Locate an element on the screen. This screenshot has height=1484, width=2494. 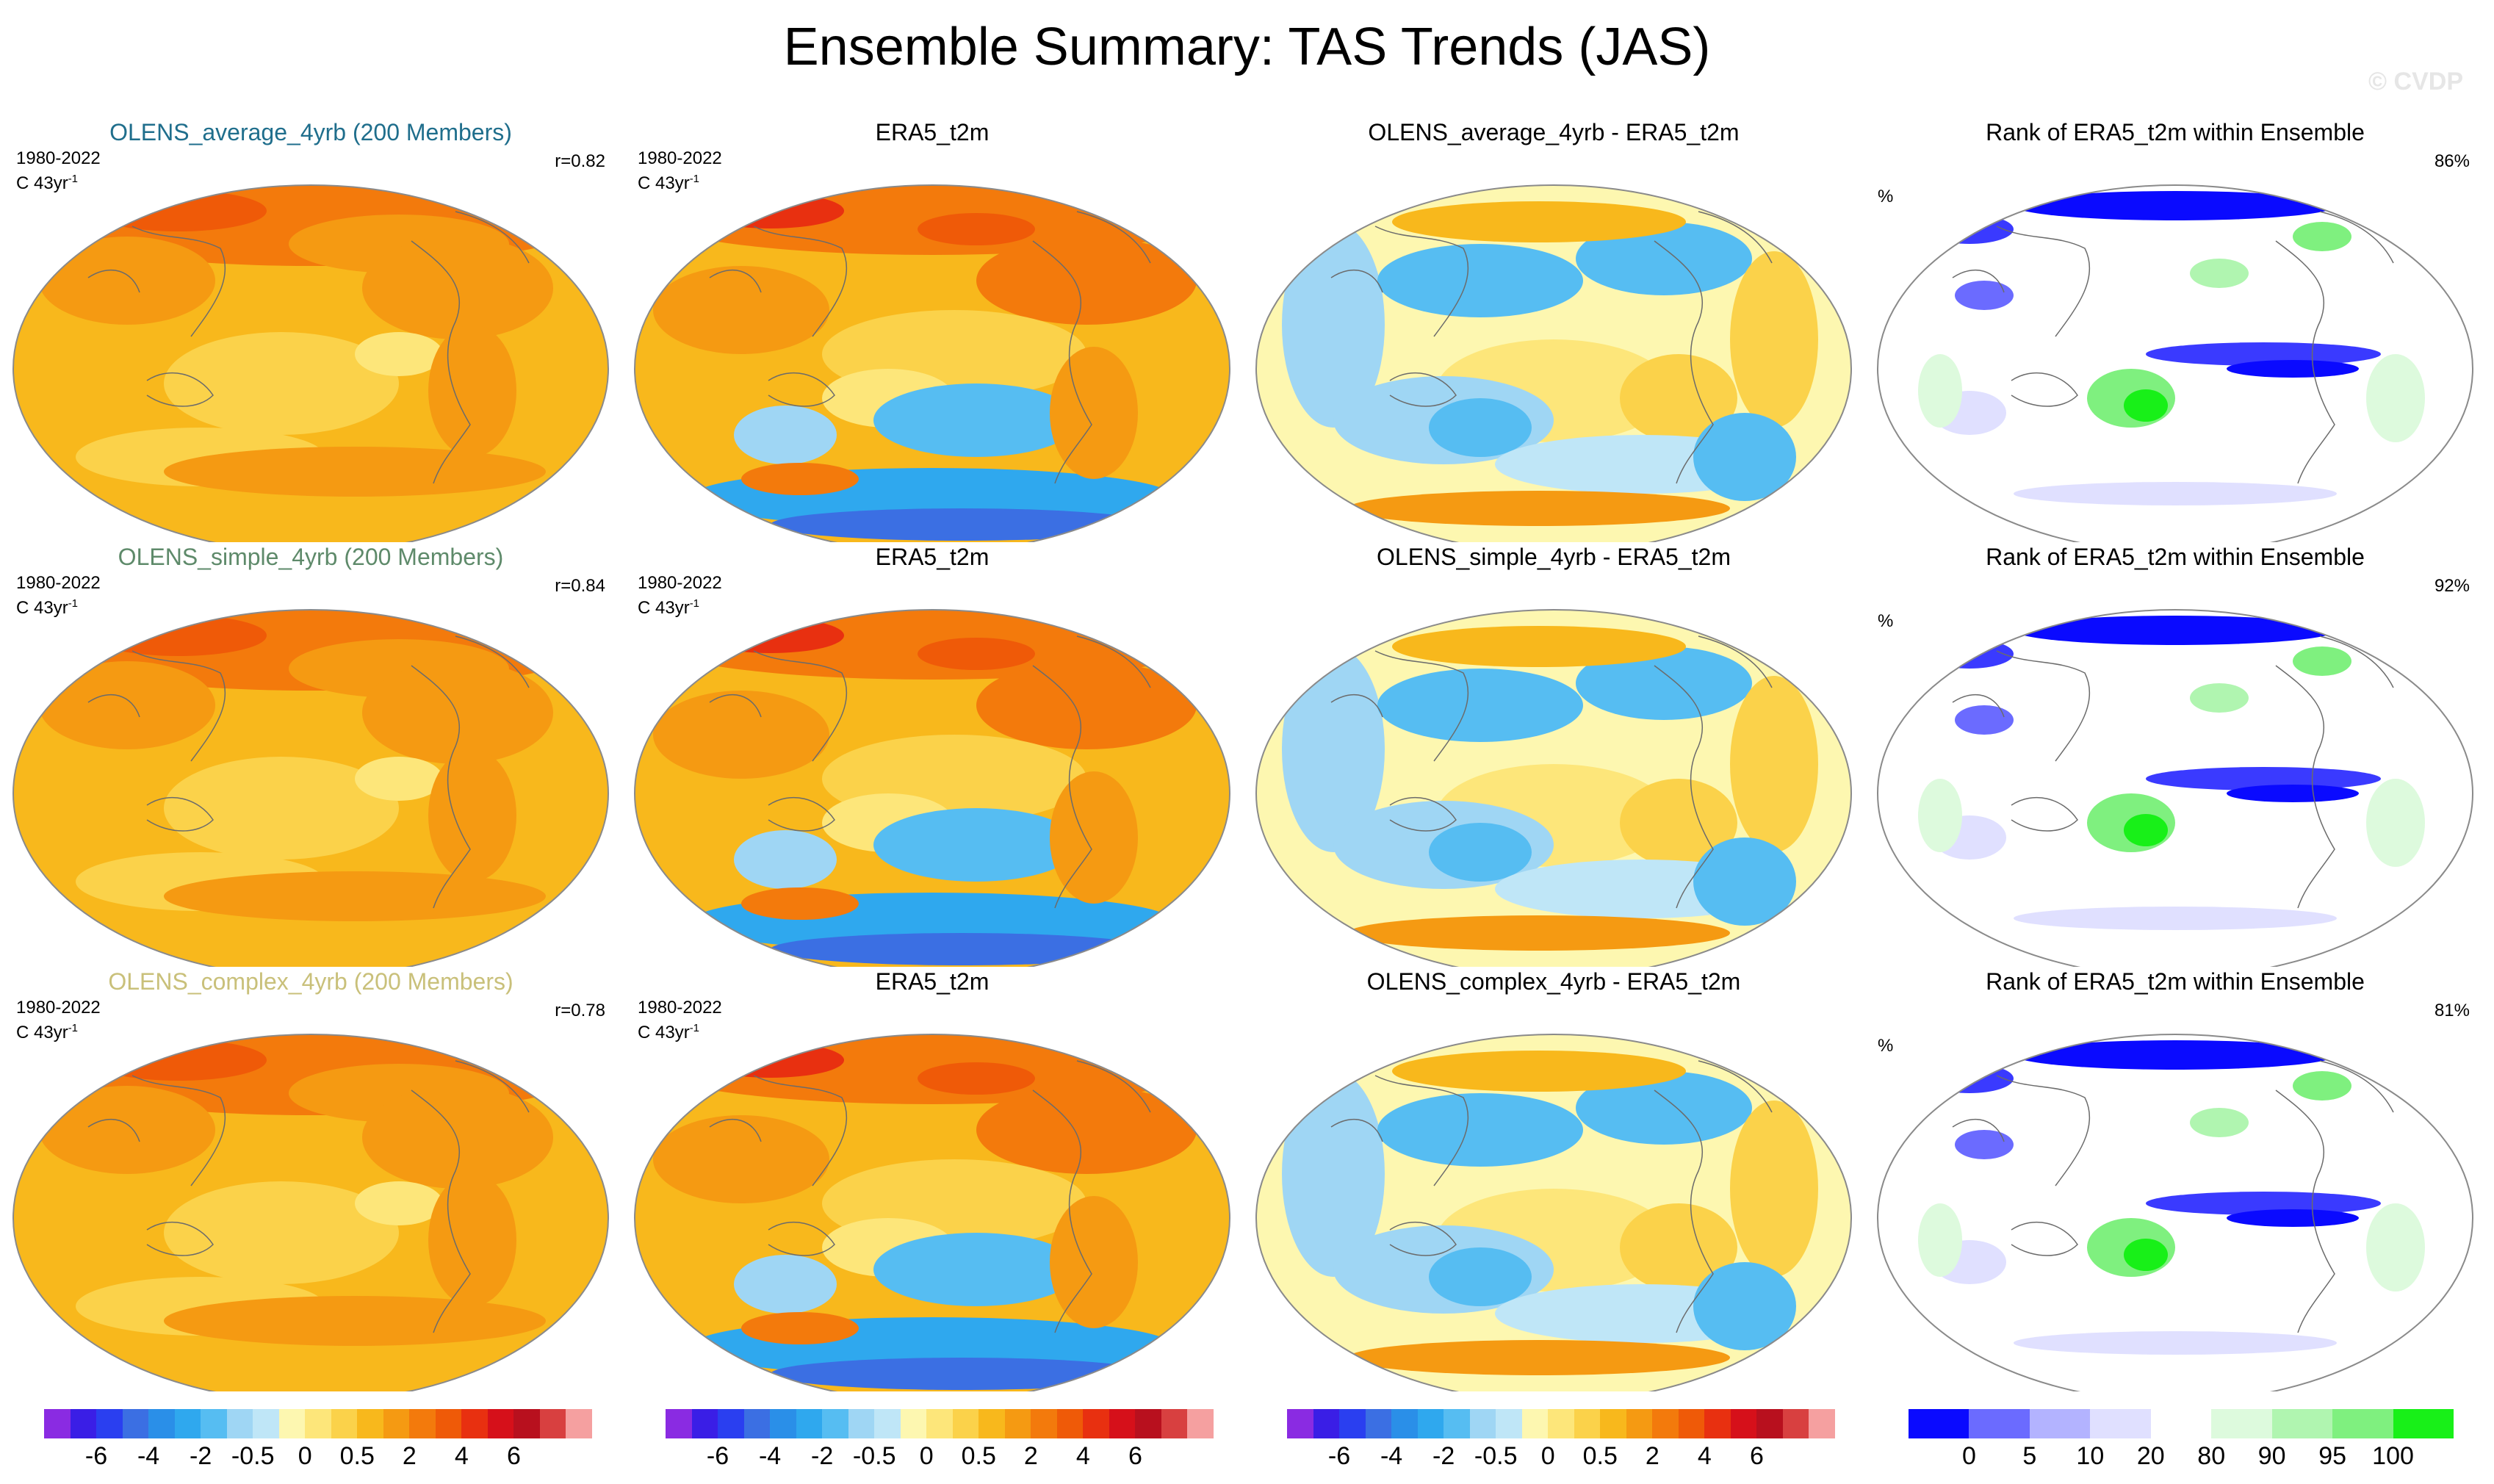
colorbar-tick-label: 0 is located at coordinates (1547, 1456).